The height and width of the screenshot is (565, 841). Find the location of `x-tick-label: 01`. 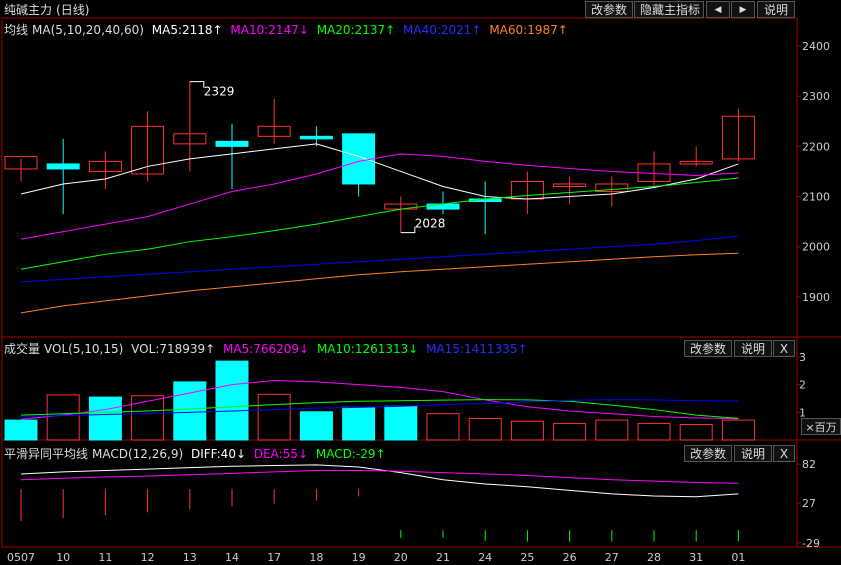

x-tick-label: 01 is located at coordinates (738, 557).